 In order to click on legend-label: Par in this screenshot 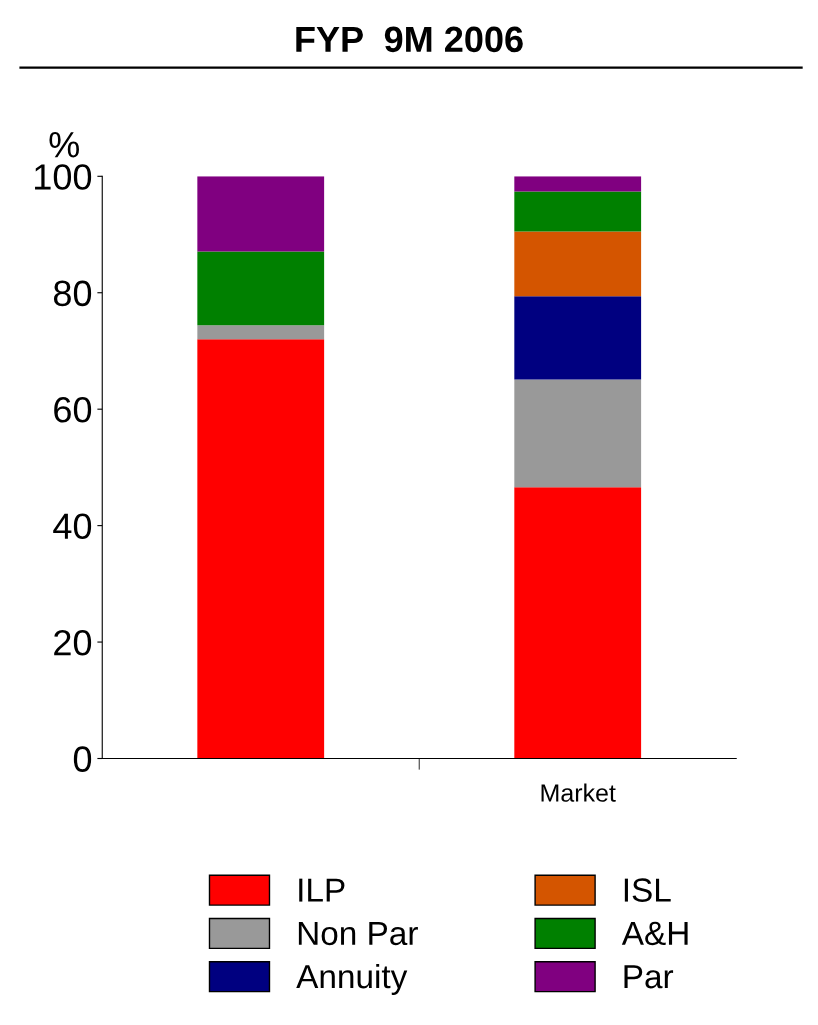, I will do `click(649, 977)`.